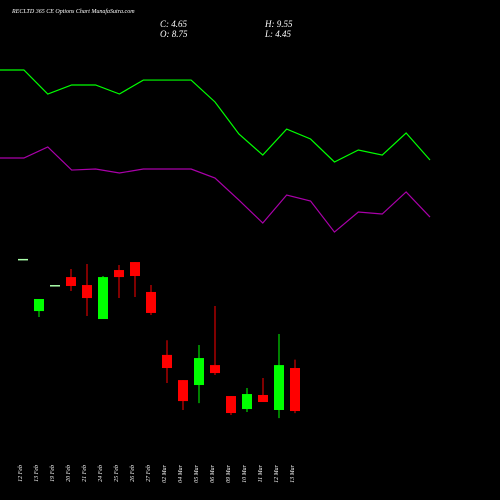 The height and width of the screenshot is (500, 500). I want to click on x-tick-label: 27 Feb, so click(149, 473).